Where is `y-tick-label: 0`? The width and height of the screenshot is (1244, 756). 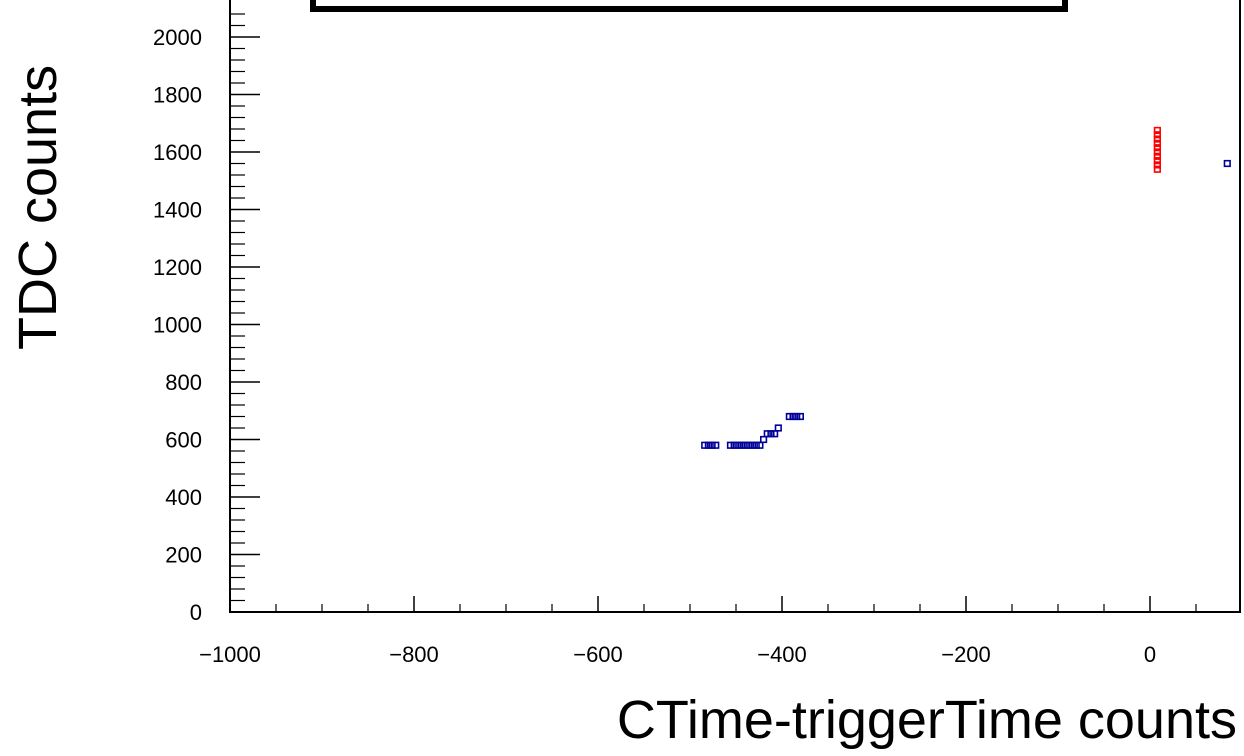
y-tick-label: 0 is located at coordinates (196, 612).